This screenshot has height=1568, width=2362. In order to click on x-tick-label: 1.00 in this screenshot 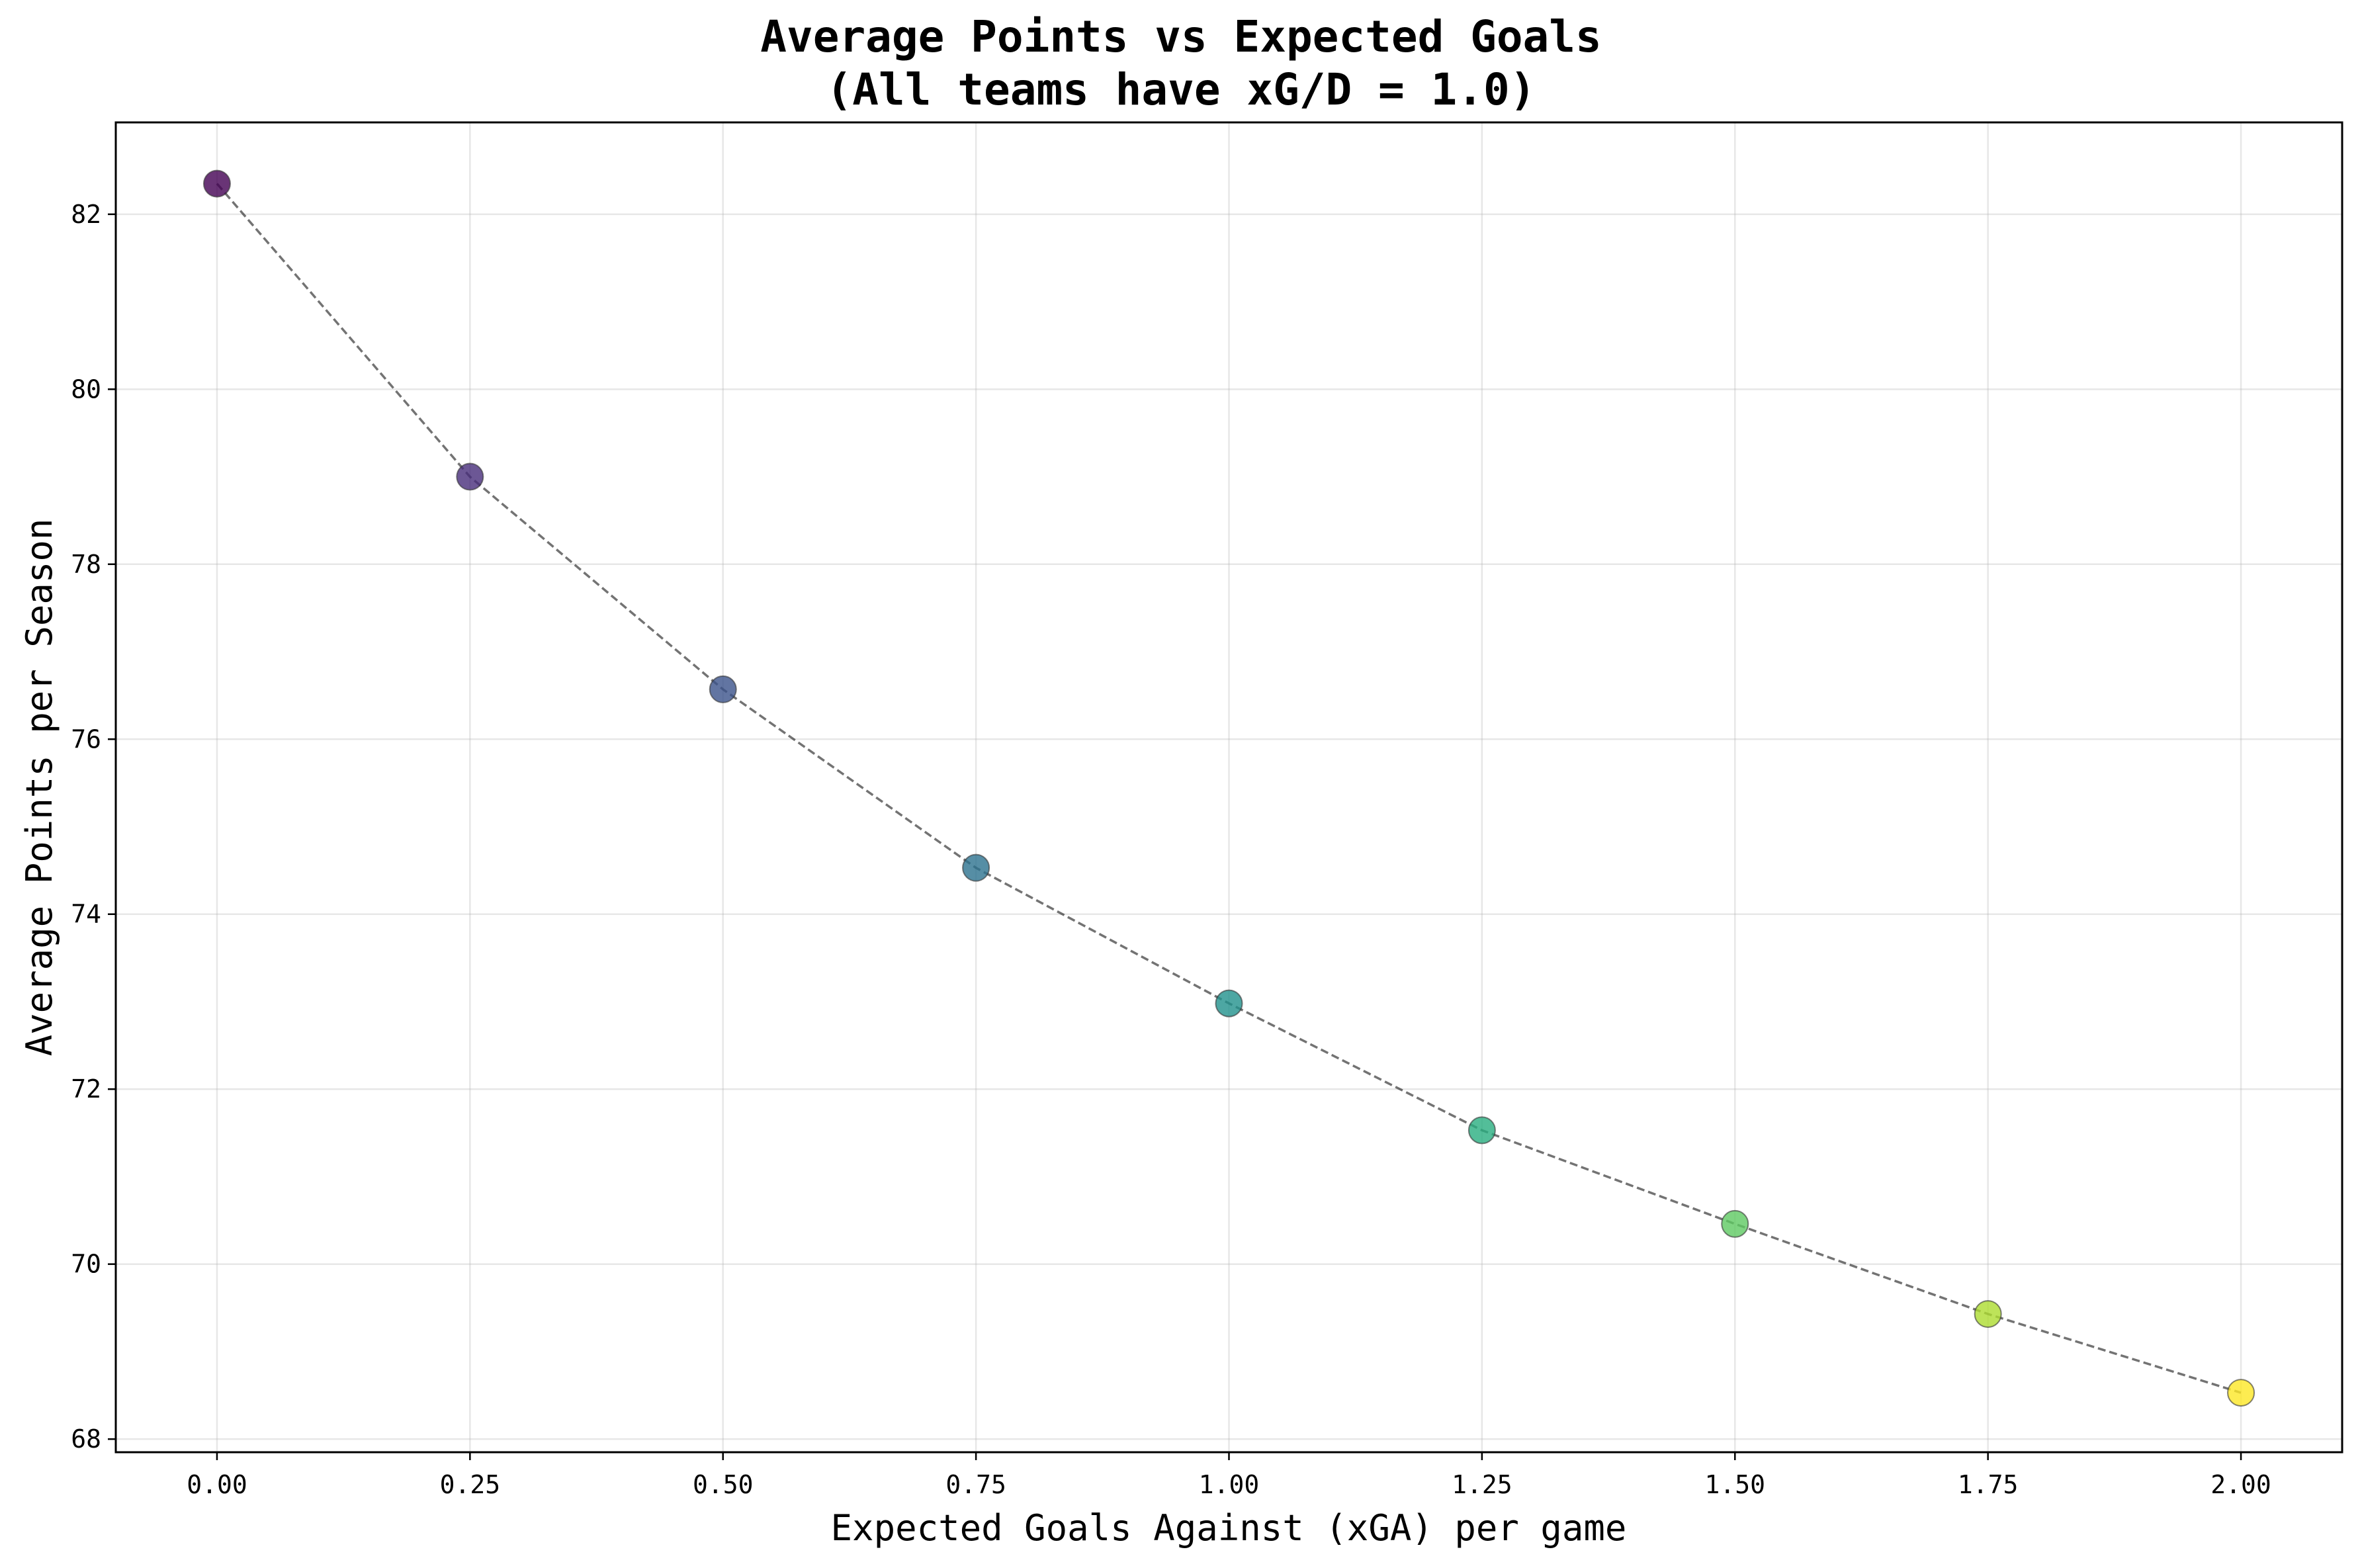, I will do `click(1229, 1485)`.